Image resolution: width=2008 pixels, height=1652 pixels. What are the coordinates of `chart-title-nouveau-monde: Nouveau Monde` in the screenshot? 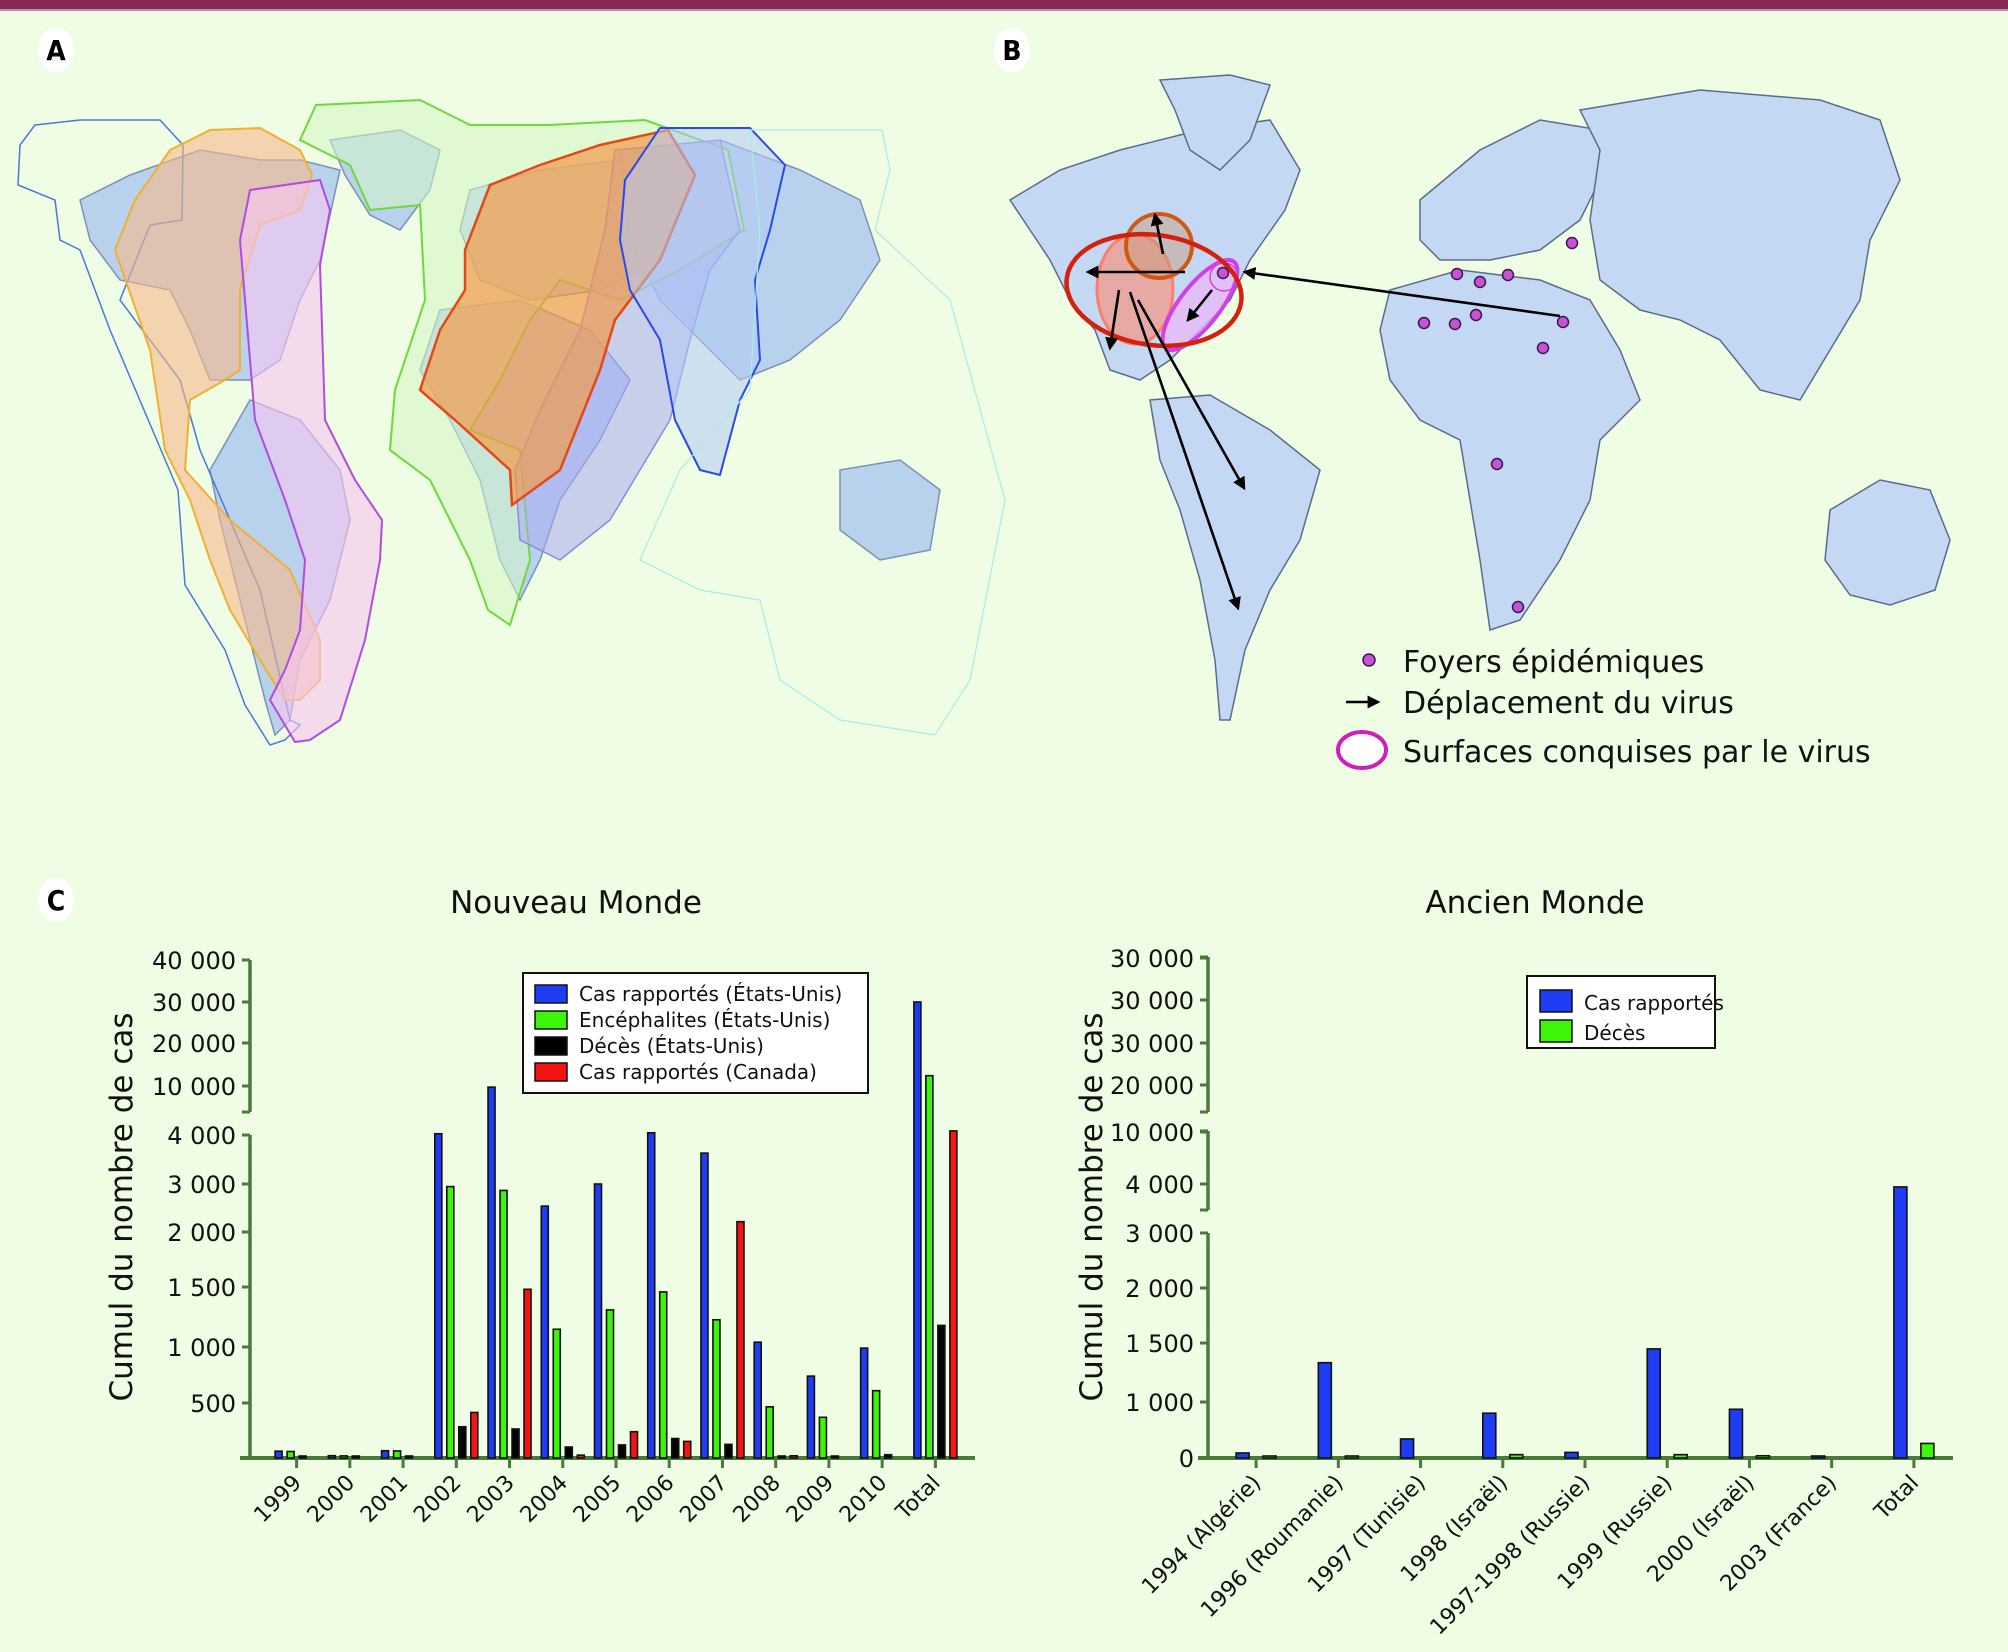 It's located at (576, 903).